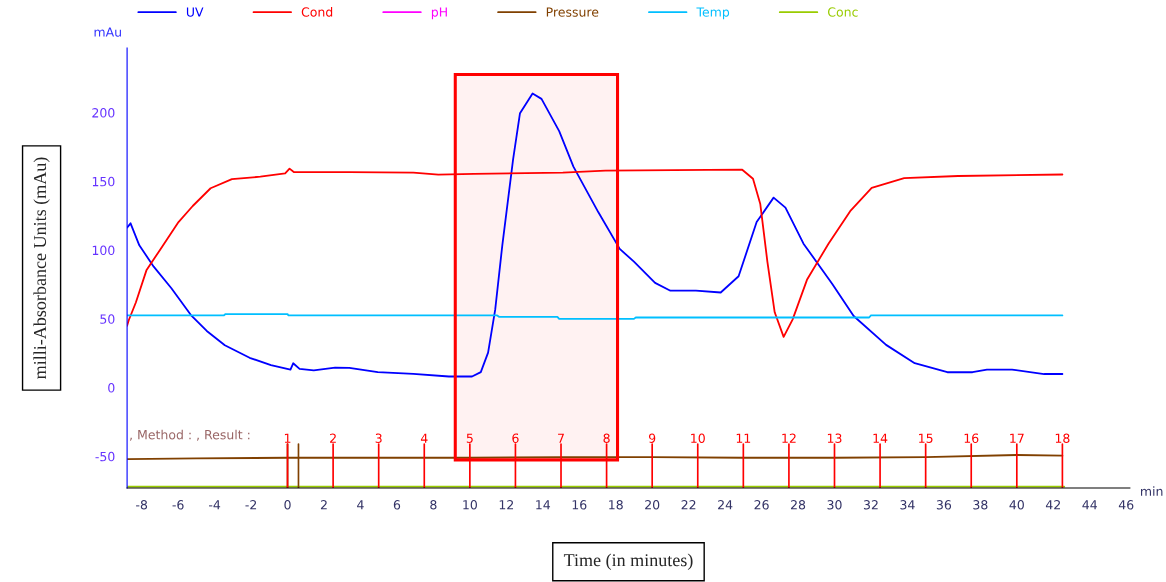 This screenshot has width=1166, height=582. What do you see at coordinates (1126, 505) in the screenshot?
I see `x-tick-label: 46` at bounding box center [1126, 505].